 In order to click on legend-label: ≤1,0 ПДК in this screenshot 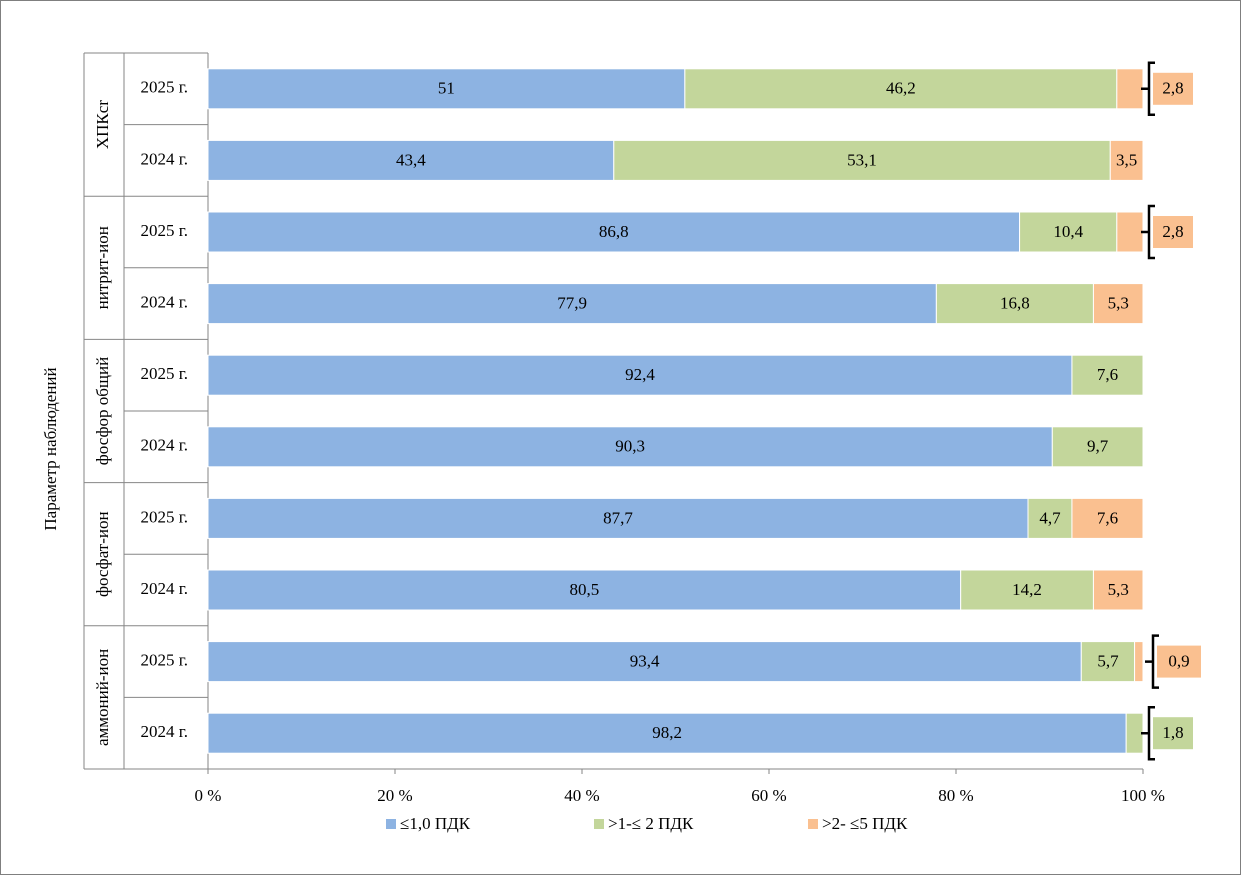, I will do `click(435, 823)`.